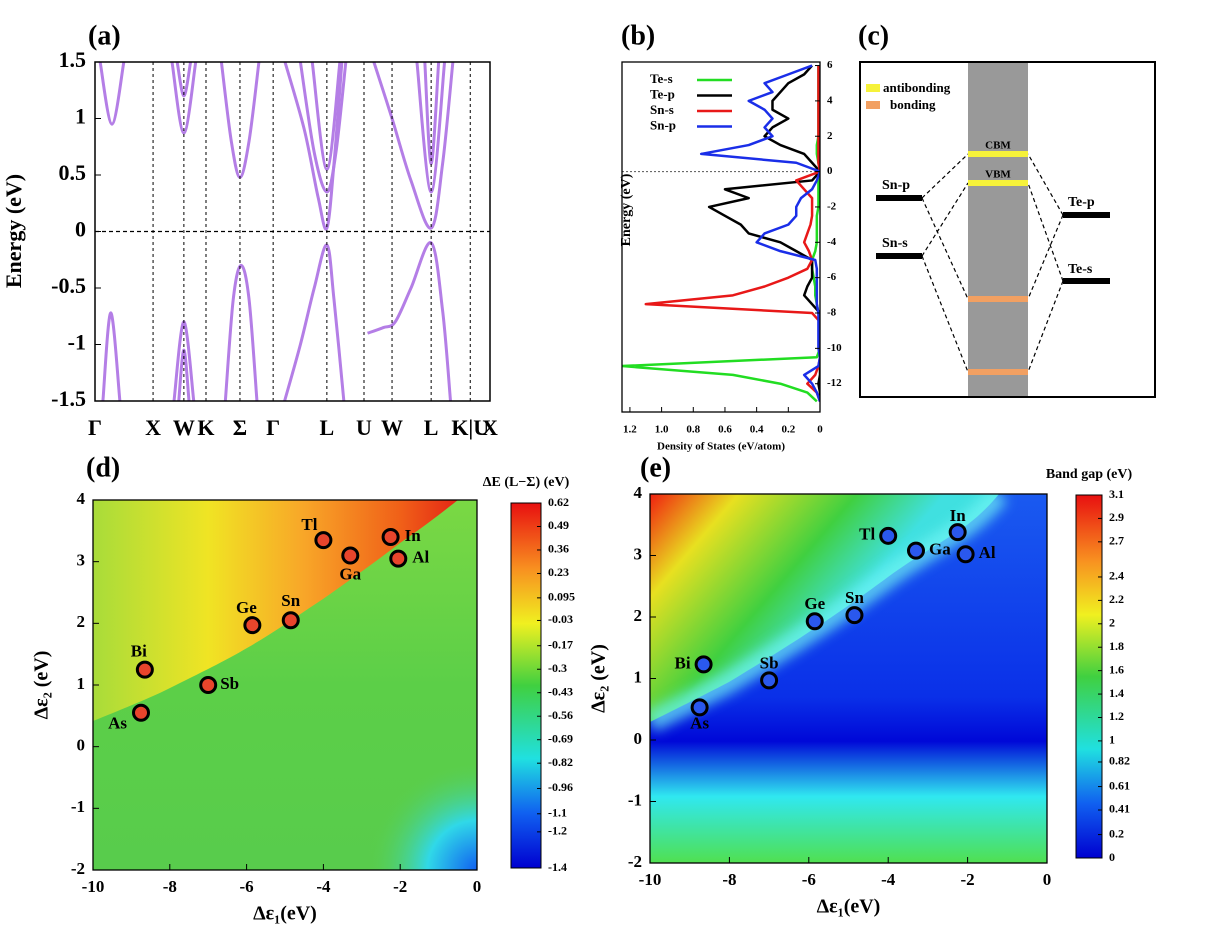 The height and width of the screenshot is (935, 1207). Describe the element at coordinates (560, 644) in the screenshot. I see `colorbar-tick-label: -0.17` at that location.